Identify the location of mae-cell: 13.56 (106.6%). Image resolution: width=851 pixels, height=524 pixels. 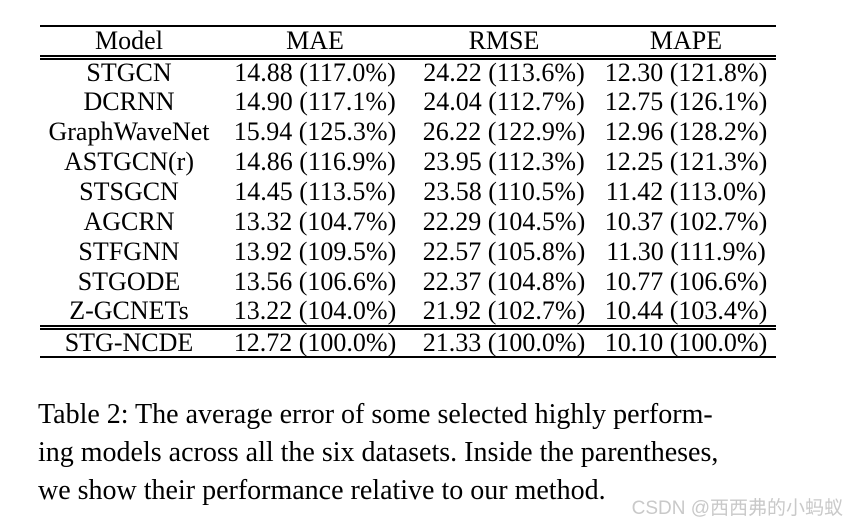
(315, 281).